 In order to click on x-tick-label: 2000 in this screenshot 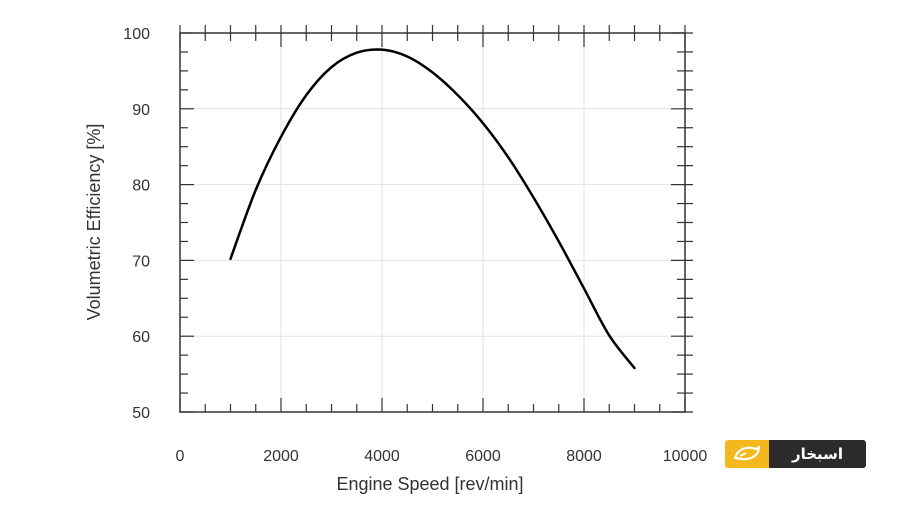, I will do `click(281, 456)`.